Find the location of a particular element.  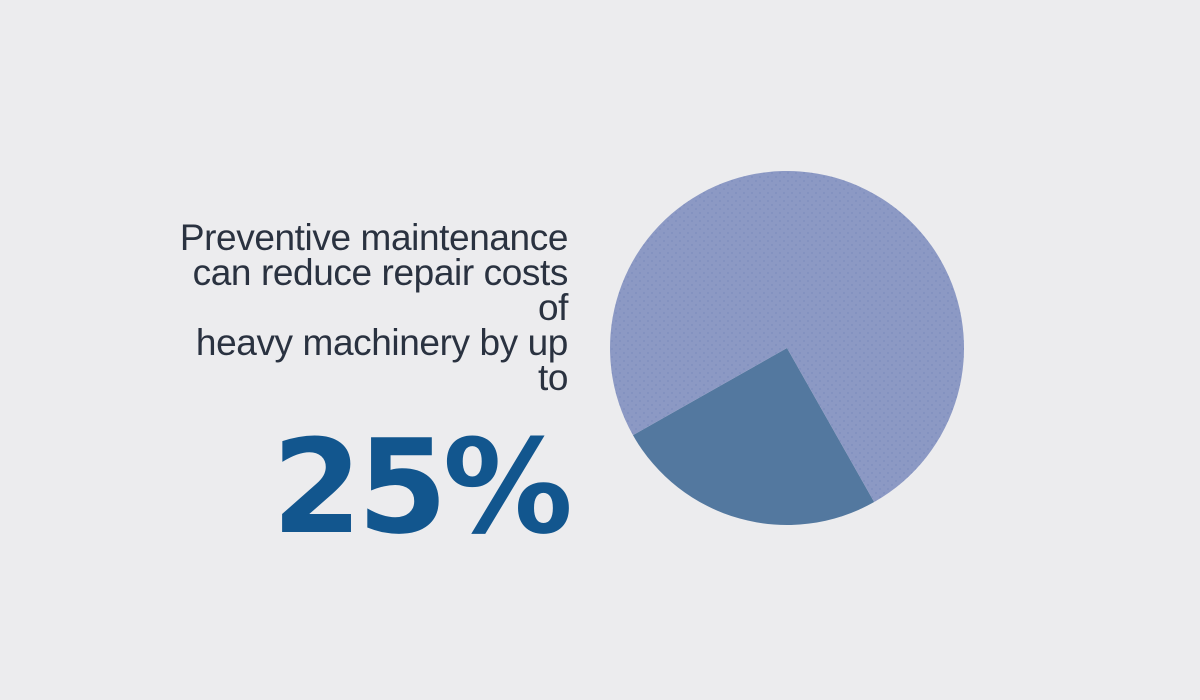

stat-text-line-1: Preventive maintenance is located at coordinates (374, 237).